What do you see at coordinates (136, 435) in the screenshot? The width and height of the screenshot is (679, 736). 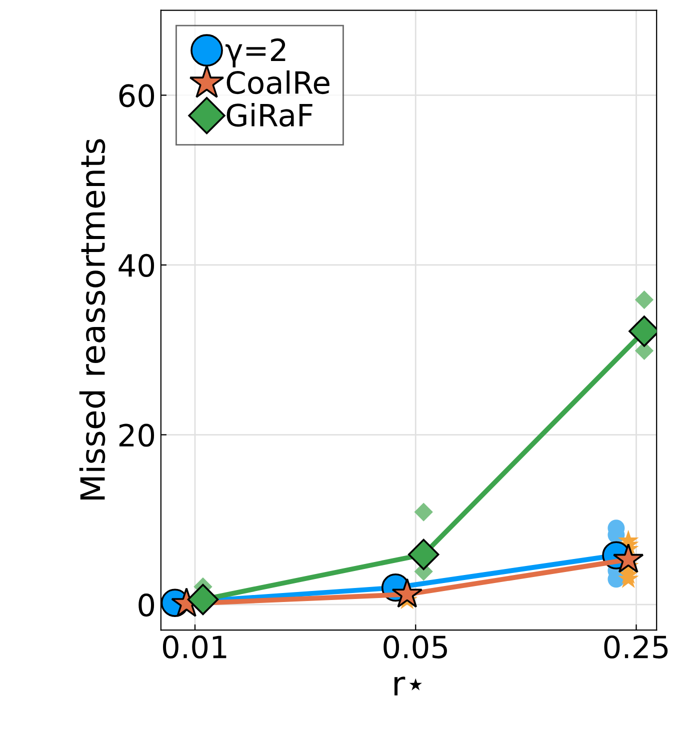 I see `y-tick-label: 20` at bounding box center [136, 435].